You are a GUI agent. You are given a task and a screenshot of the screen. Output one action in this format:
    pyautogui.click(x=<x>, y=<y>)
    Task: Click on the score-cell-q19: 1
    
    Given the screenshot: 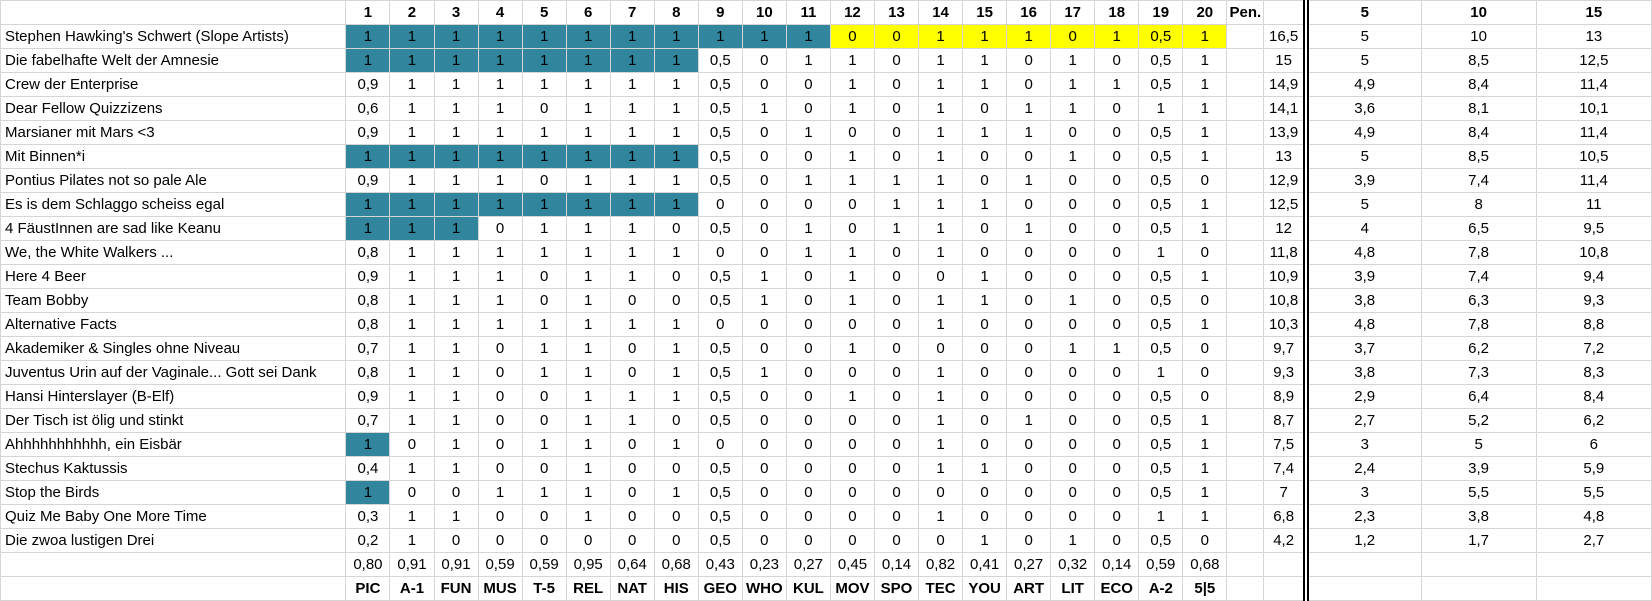 What is the action you would take?
    pyautogui.click(x=1161, y=372)
    